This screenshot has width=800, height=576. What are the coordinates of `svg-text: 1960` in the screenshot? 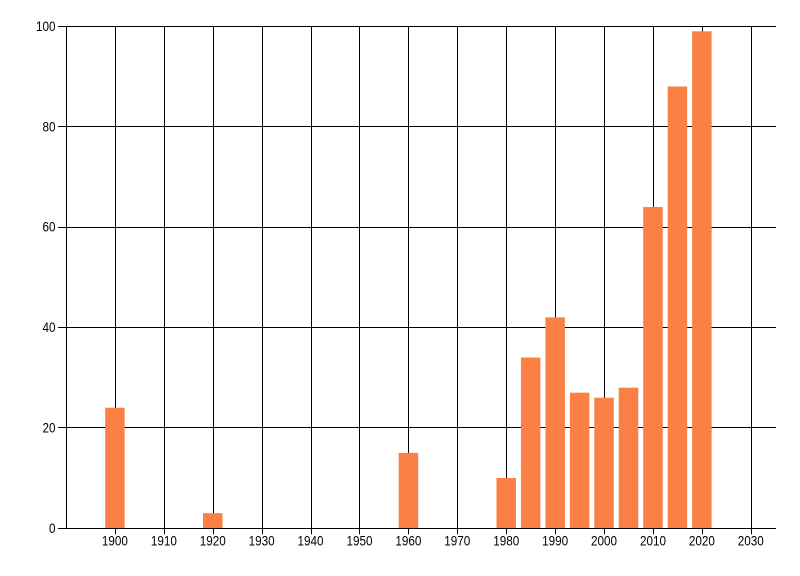 It's located at (408, 541).